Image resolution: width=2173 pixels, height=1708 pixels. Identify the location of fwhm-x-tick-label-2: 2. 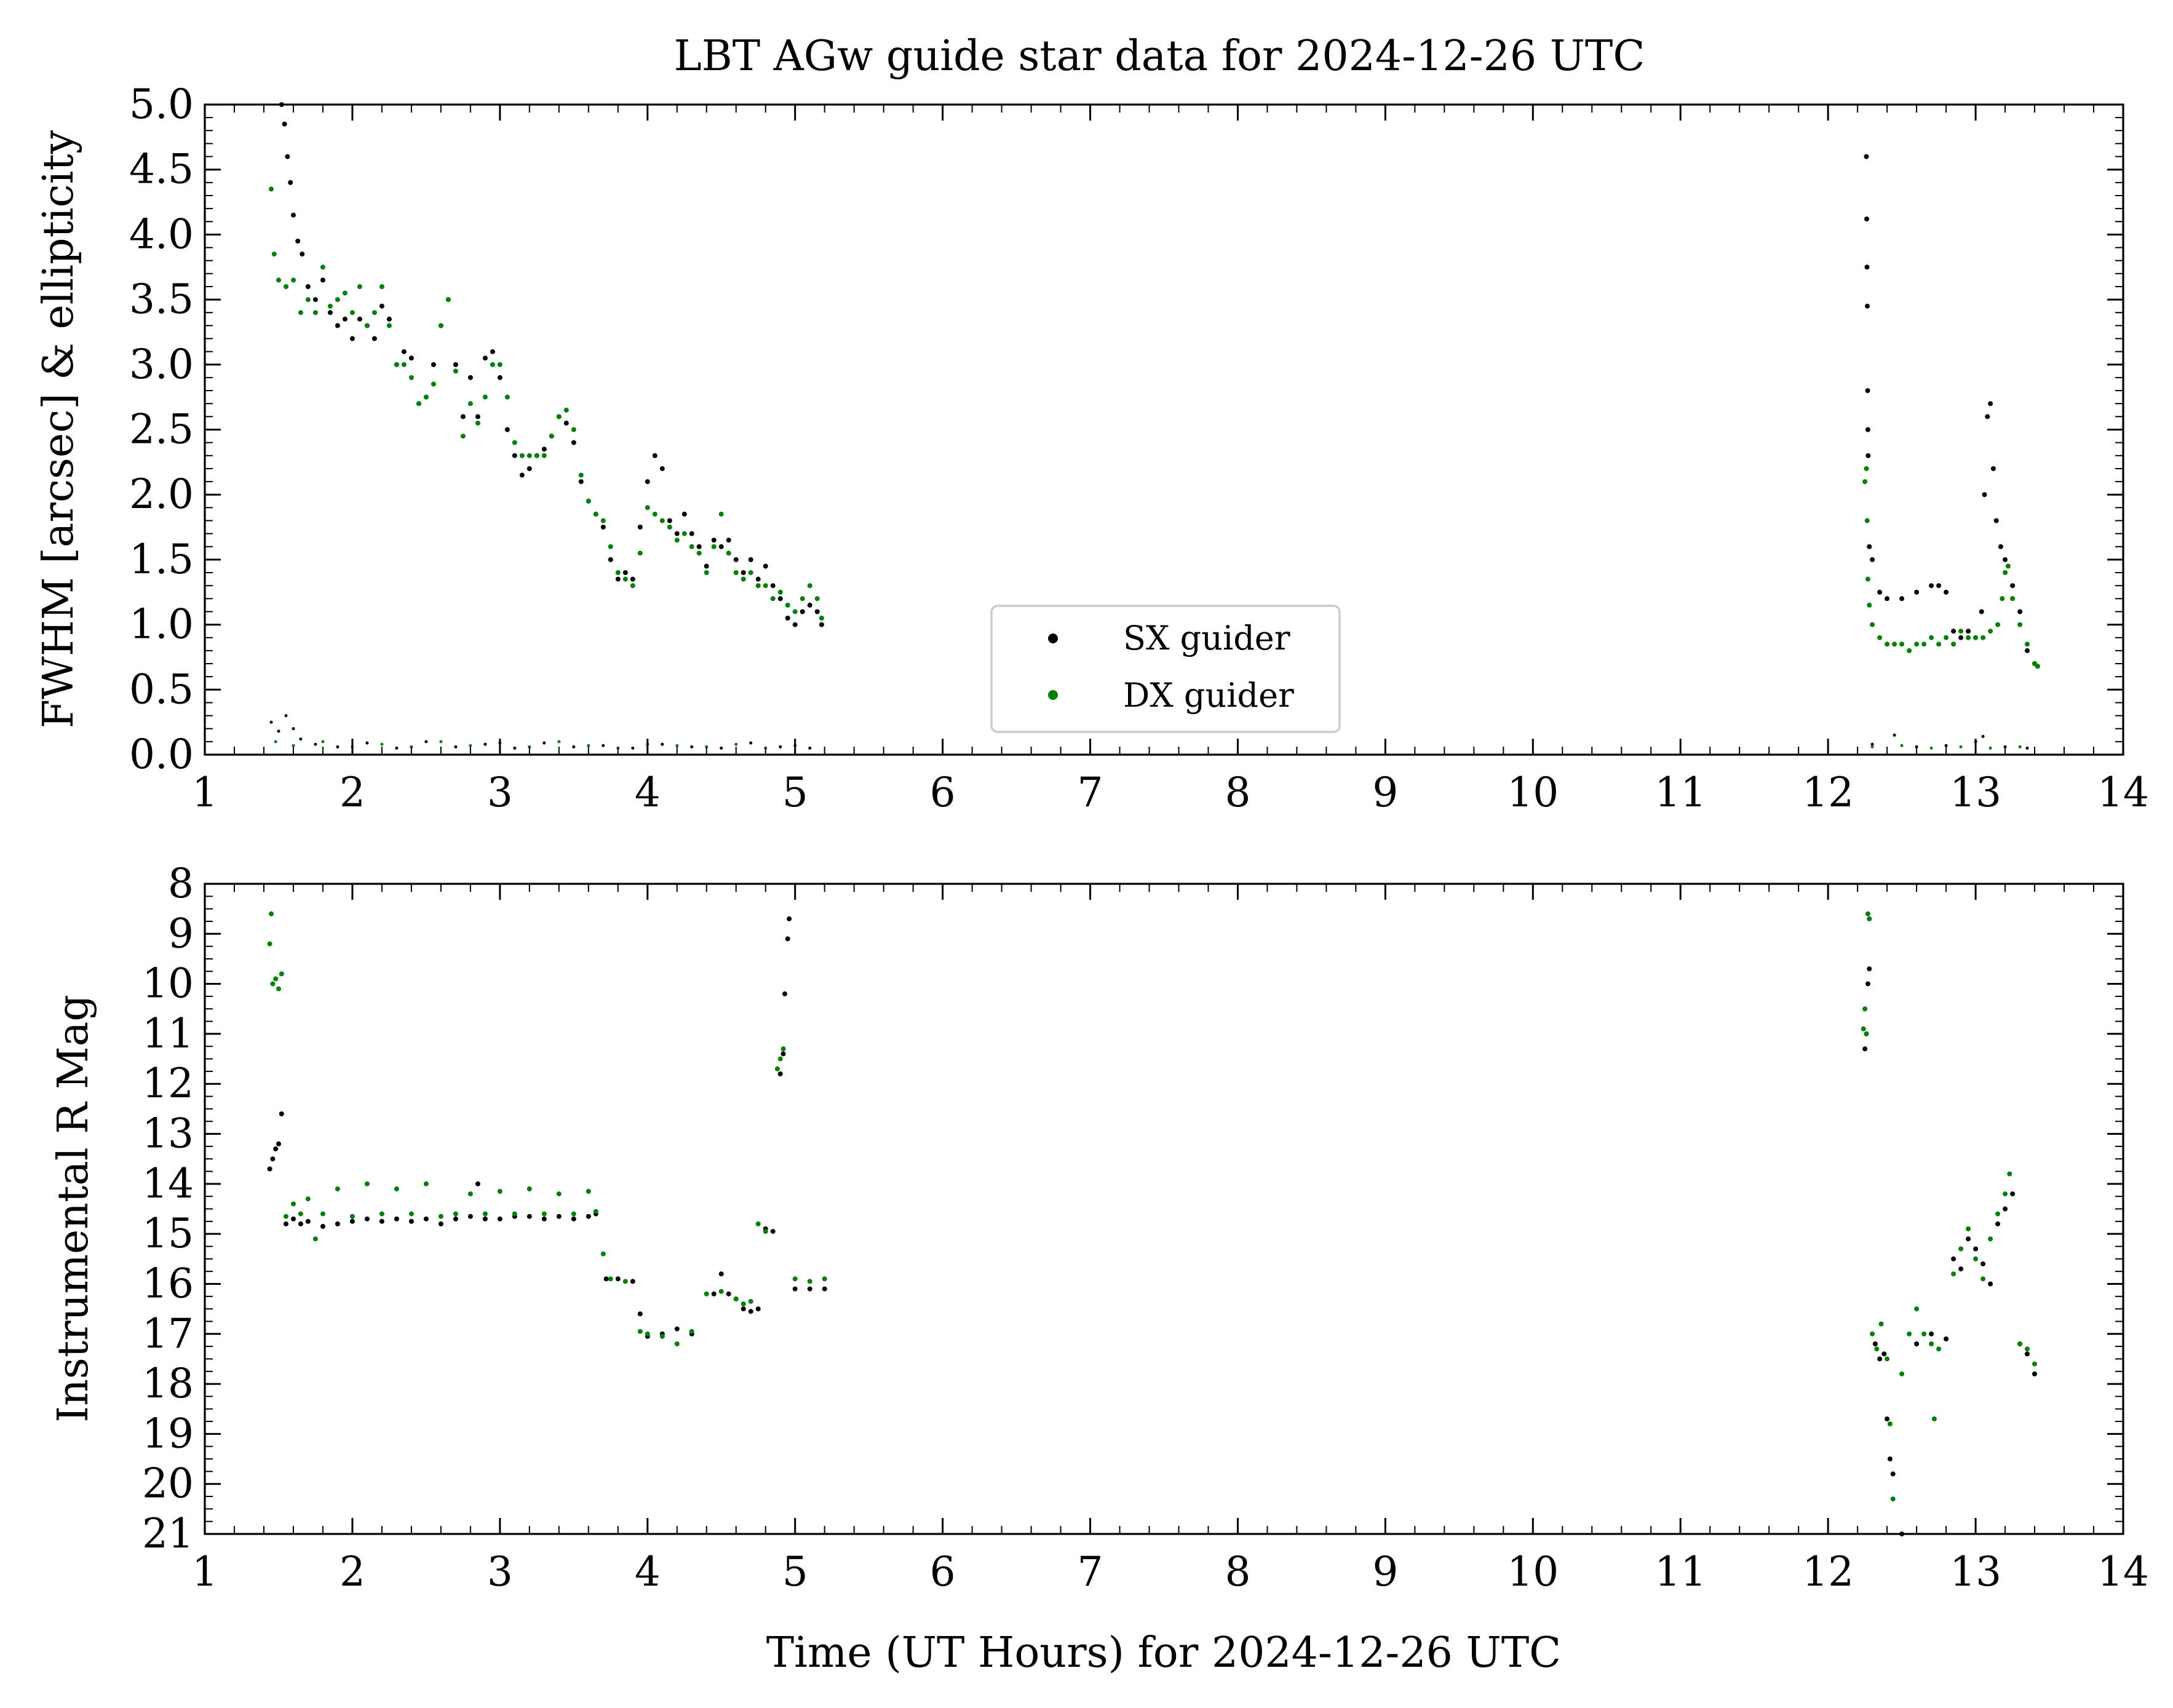
(352, 792).